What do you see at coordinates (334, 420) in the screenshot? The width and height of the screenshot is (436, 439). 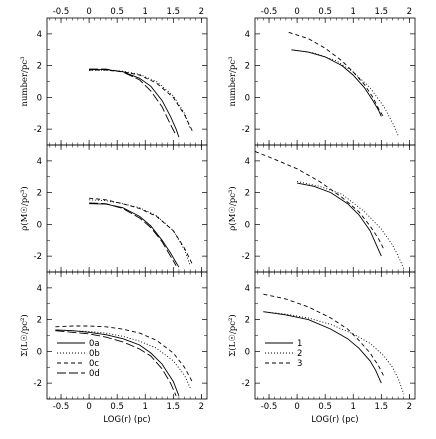 I see `panel-right-bottom-xlabel: LOG(r) (pc)` at bounding box center [334, 420].